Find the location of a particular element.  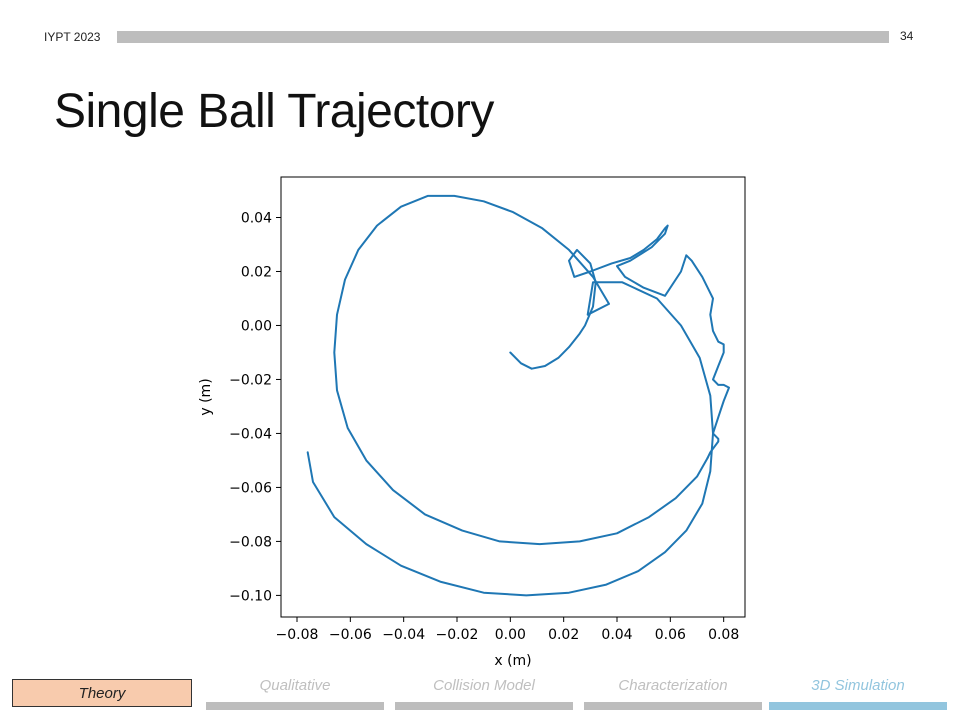

header-bar is located at coordinates (503, 37).